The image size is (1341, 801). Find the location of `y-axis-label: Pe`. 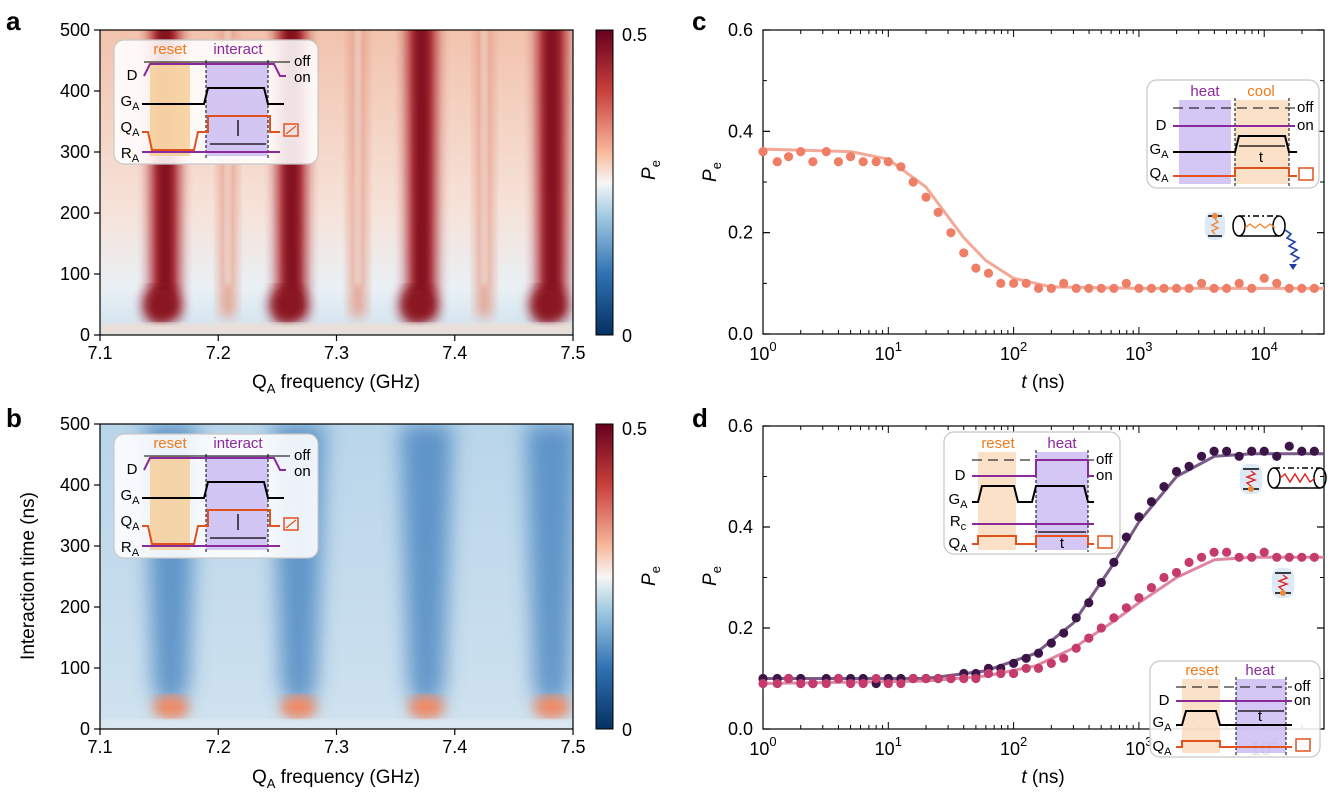

y-axis-label: Pe is located at coordinates (712, 576).